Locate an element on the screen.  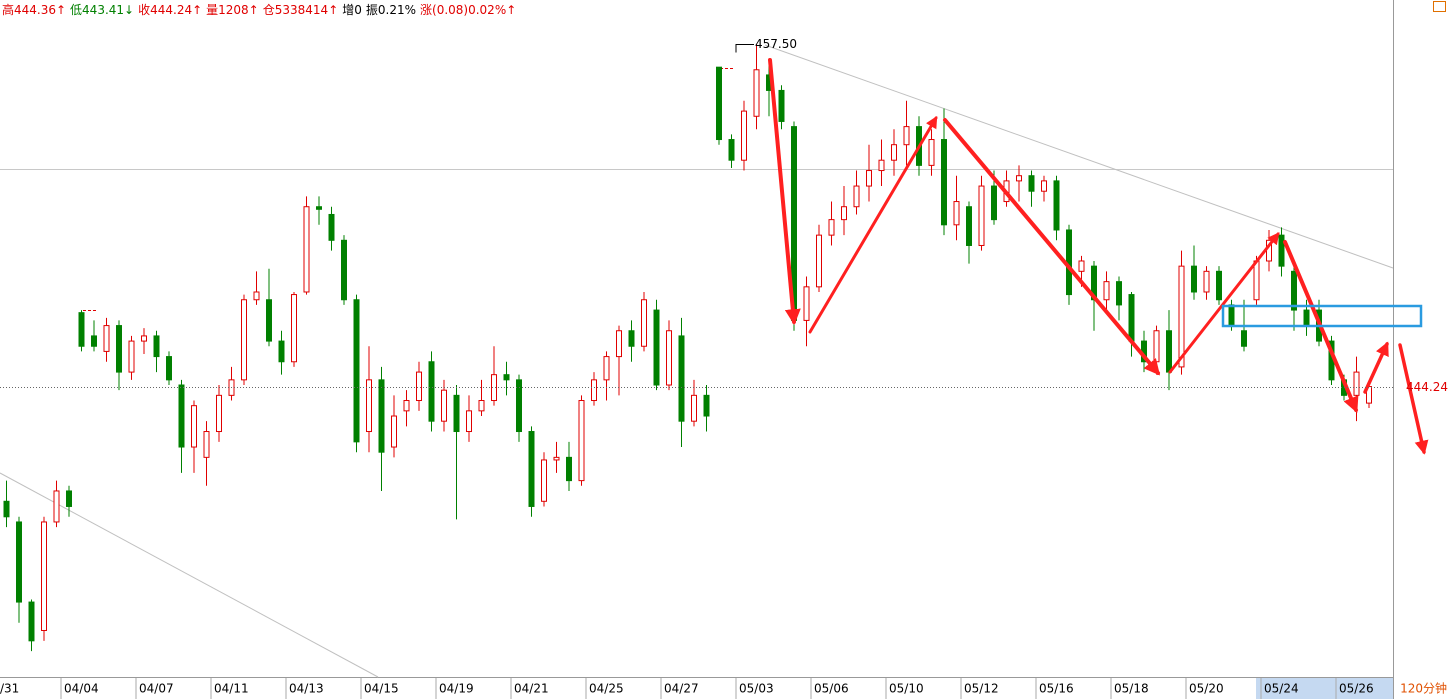
trend-line is located at coordinates (189, 575).